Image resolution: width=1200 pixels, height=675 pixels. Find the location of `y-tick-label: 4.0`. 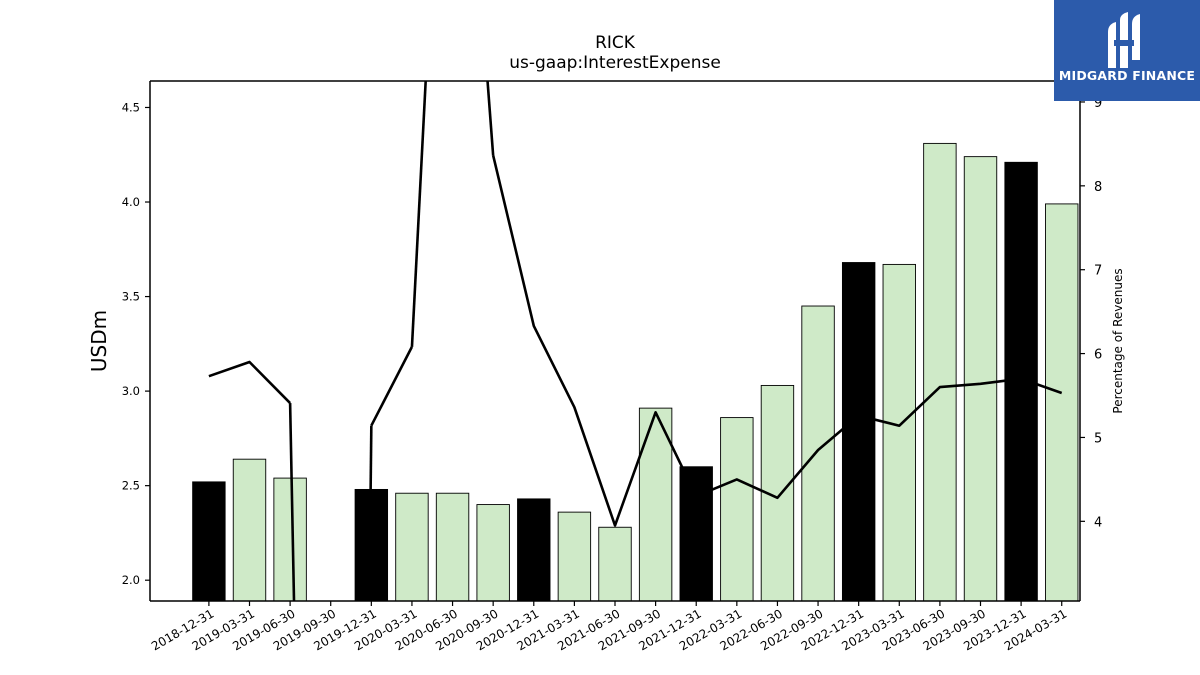

y-tick-label: 4.0 is located at coordinates (131, 202).